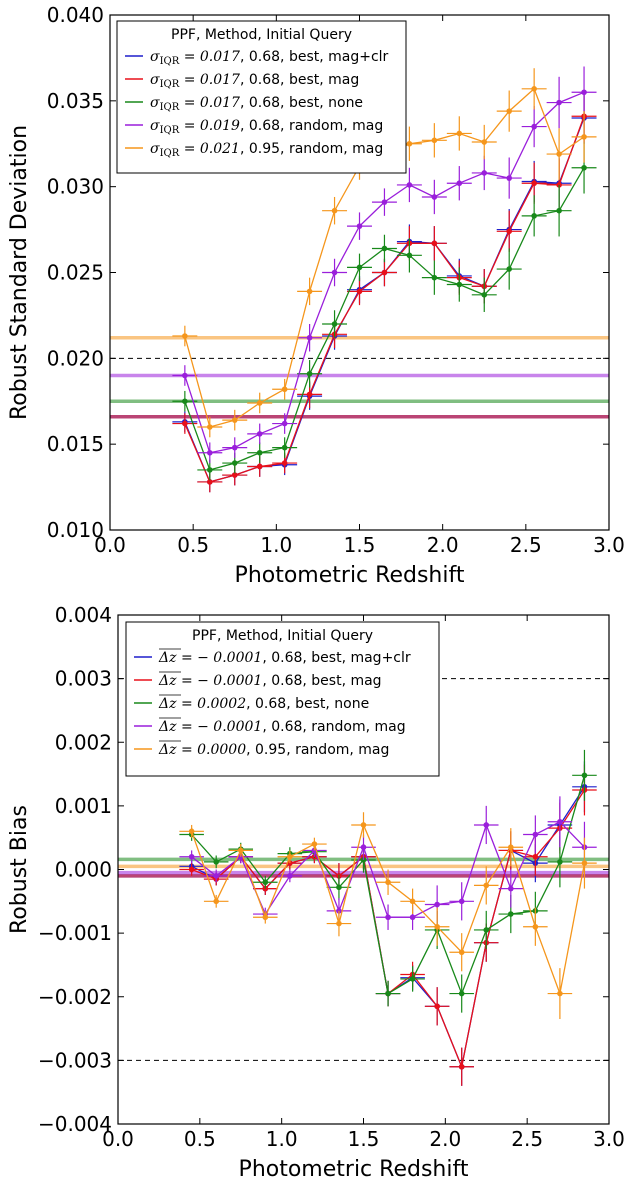 The height and width of the screenshot is (1180, 626). What do you see at coordinates (75, 15) in the screenshot?
I see `y-tick-label: 0.040` at bounding box center [75, 15].